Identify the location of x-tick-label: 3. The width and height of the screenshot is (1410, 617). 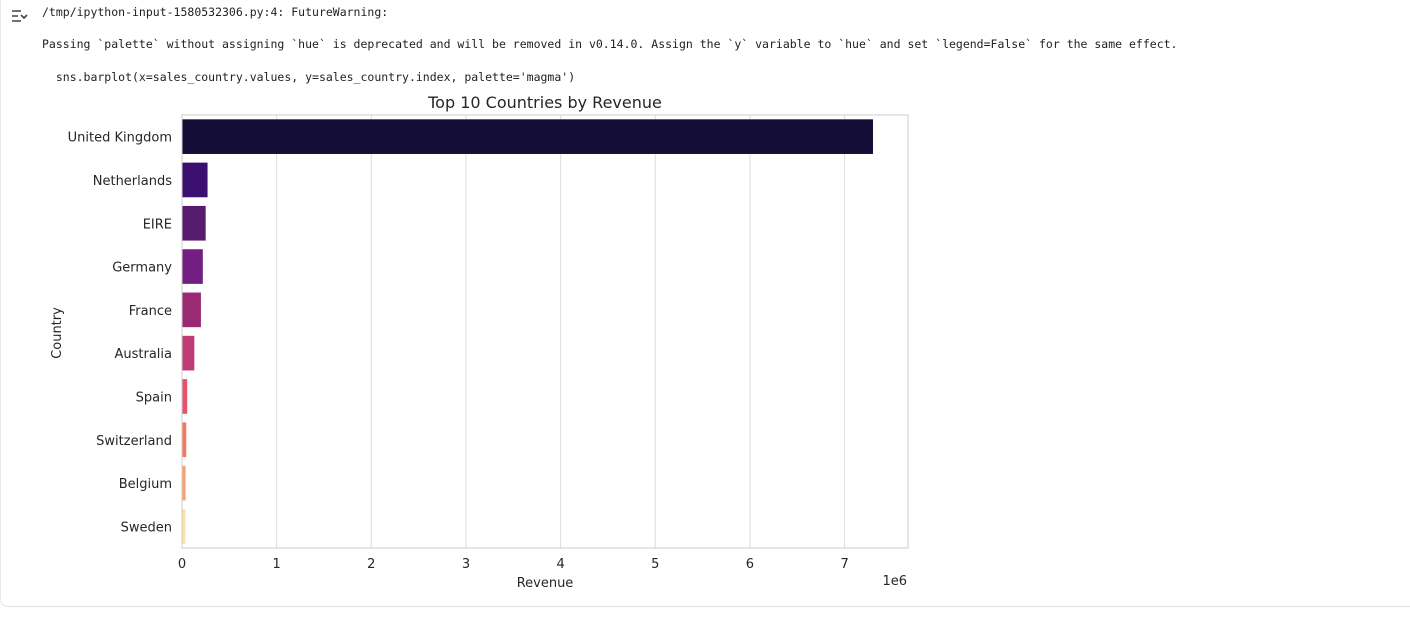
(466, 564).